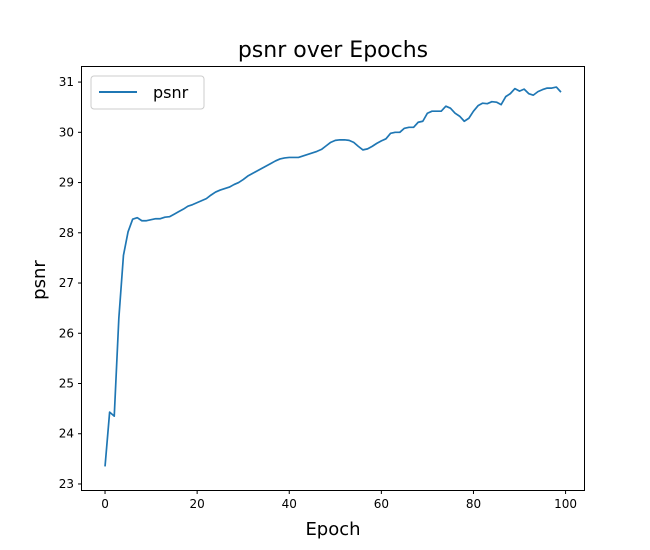  What do you see at coordinates (66, 183) in the screenshot?
I see `y-tick-label: 29` at bounding box center [66, 183].